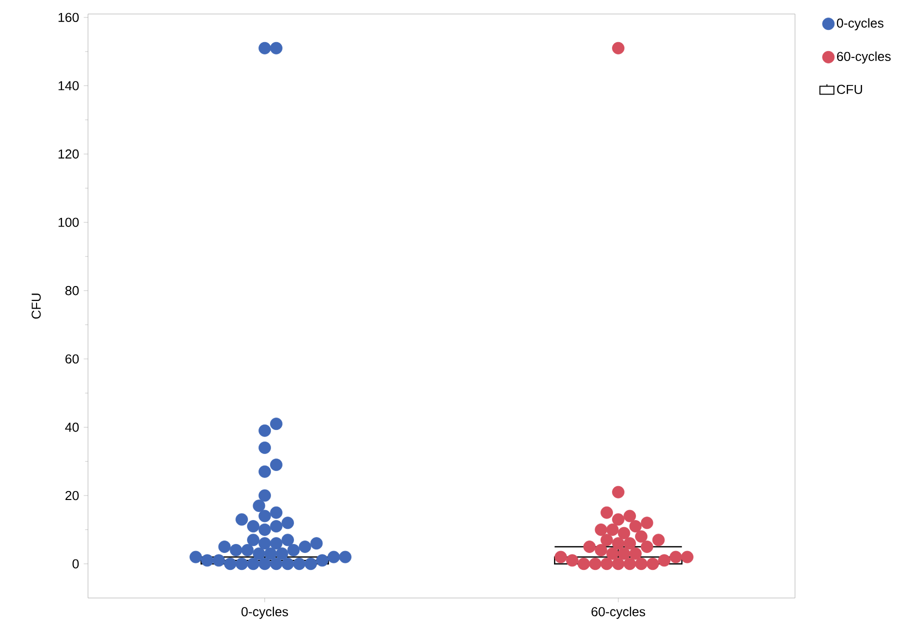  What do you see at coordinates (36, 306) in the screenshot?
I see `y-axis-title: CFU` at bounding box center [36, 306].